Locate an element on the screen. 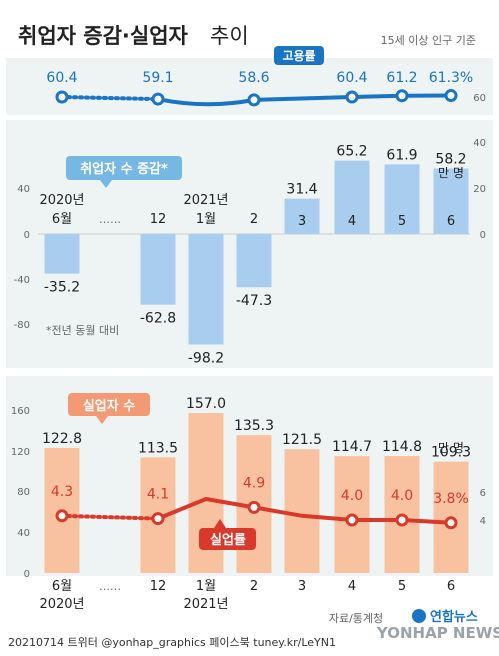 This screenshot has height=656, width=499. x-axis-month-label: 4 is located at coordinates (352, 586).